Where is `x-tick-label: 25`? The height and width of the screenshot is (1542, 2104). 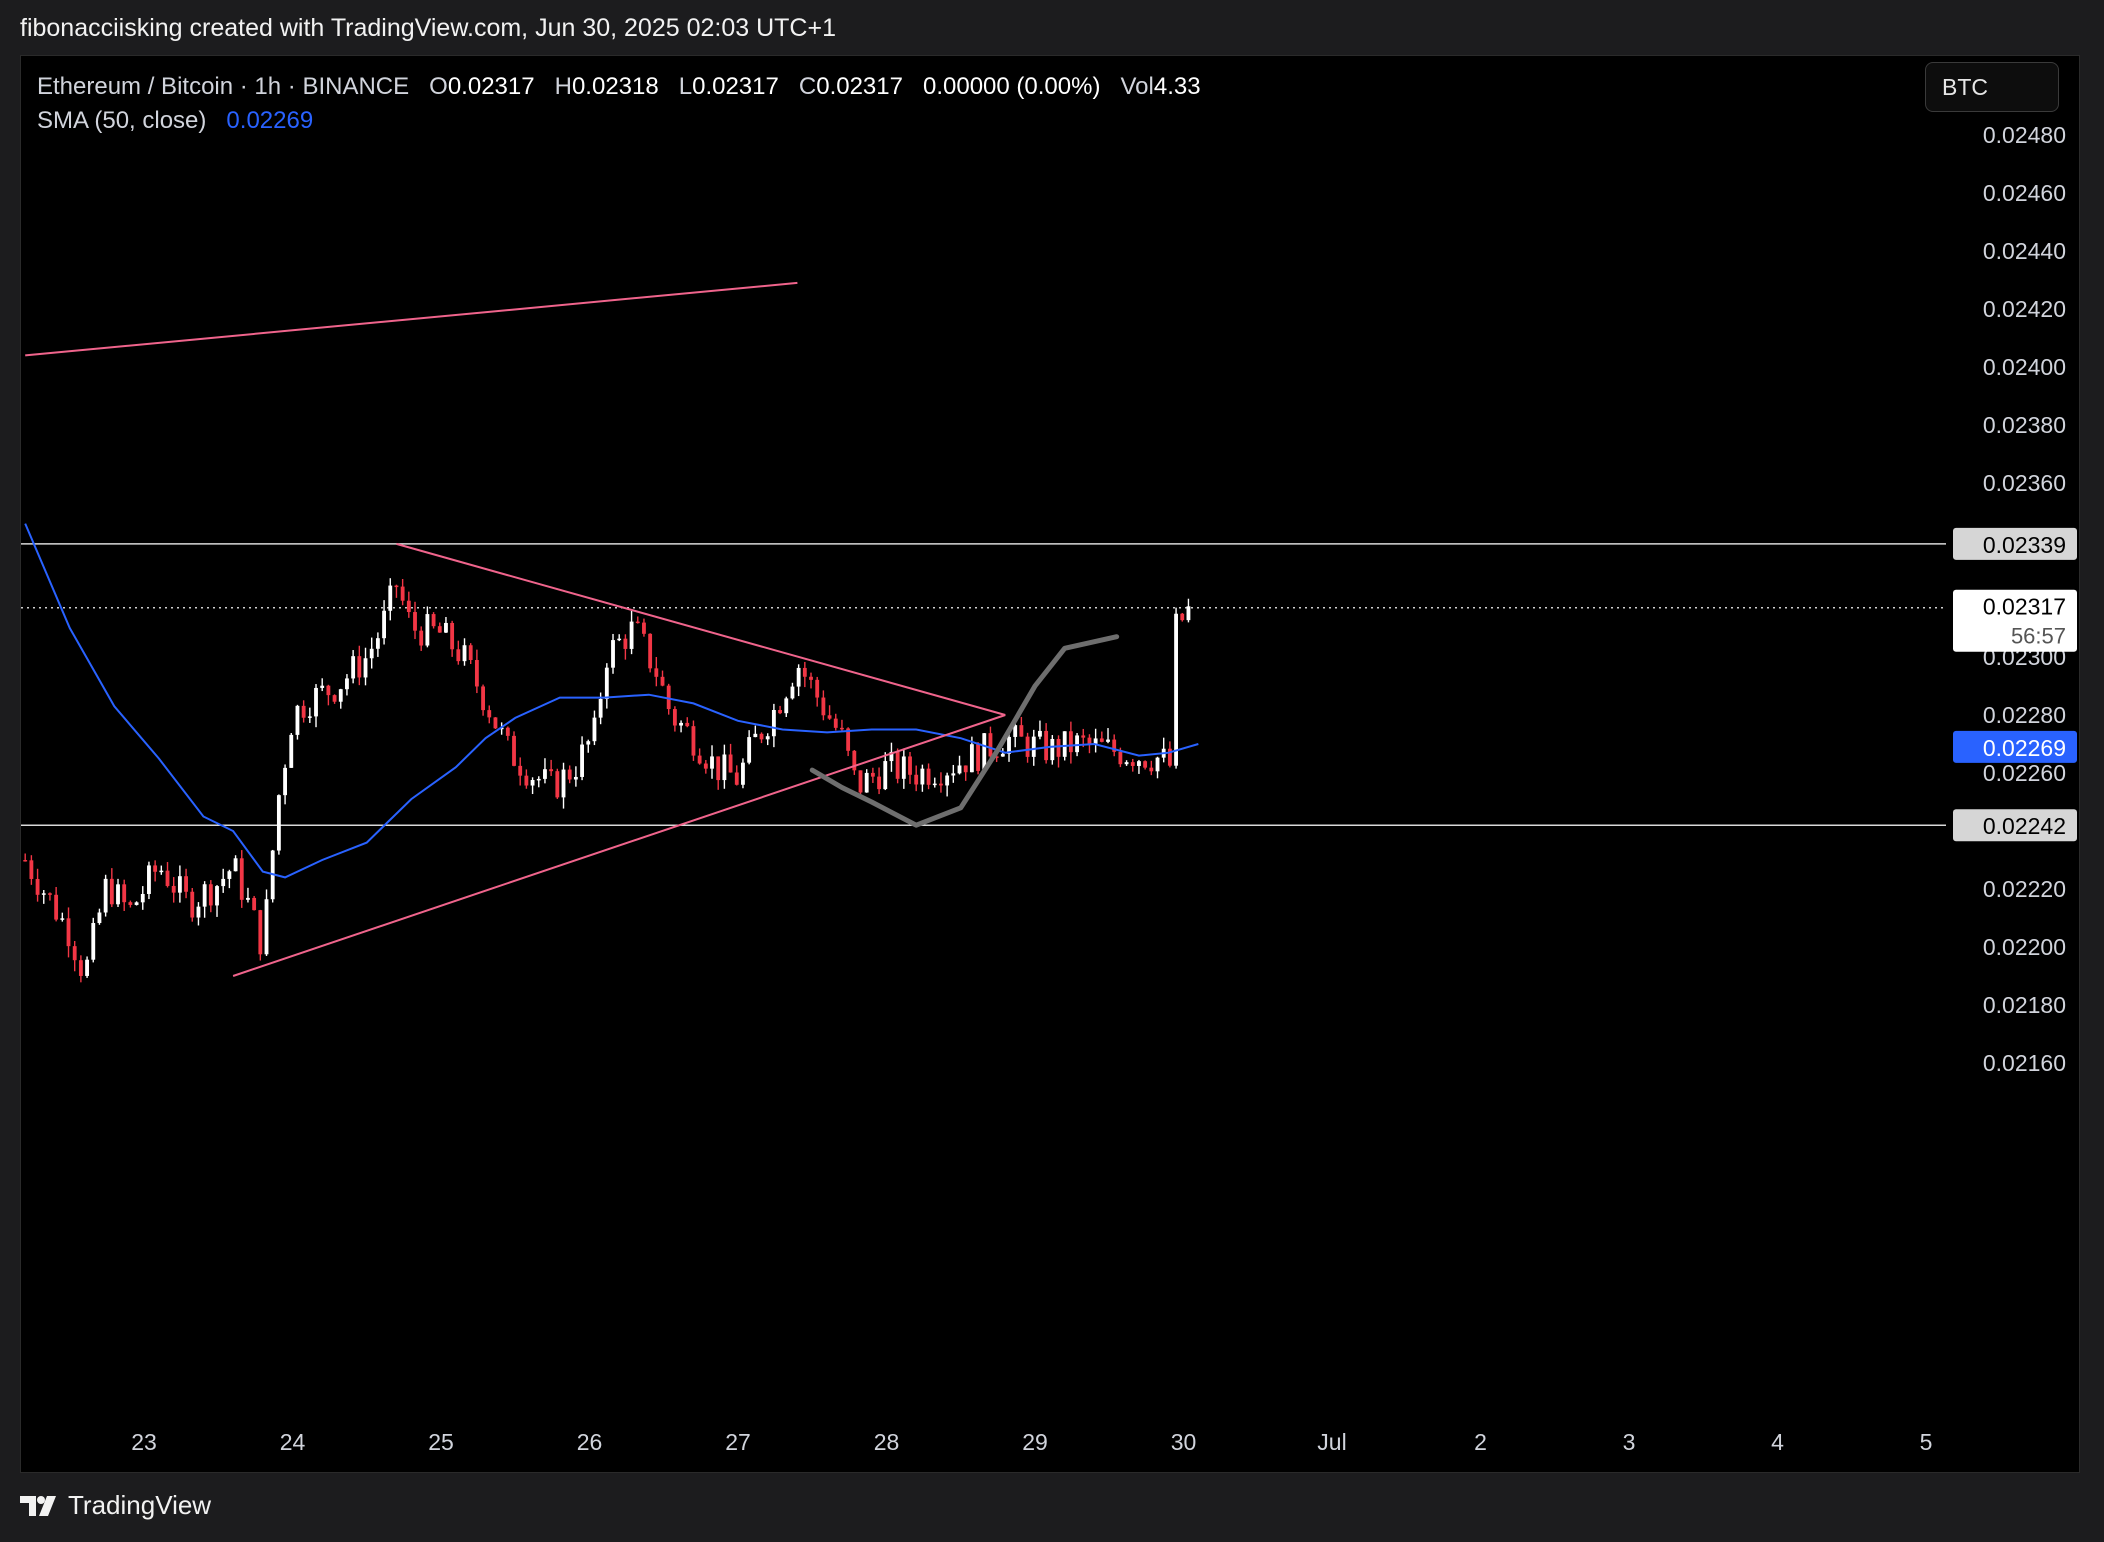 x-tick-label: 25 is located at coordinates (441, 1442).